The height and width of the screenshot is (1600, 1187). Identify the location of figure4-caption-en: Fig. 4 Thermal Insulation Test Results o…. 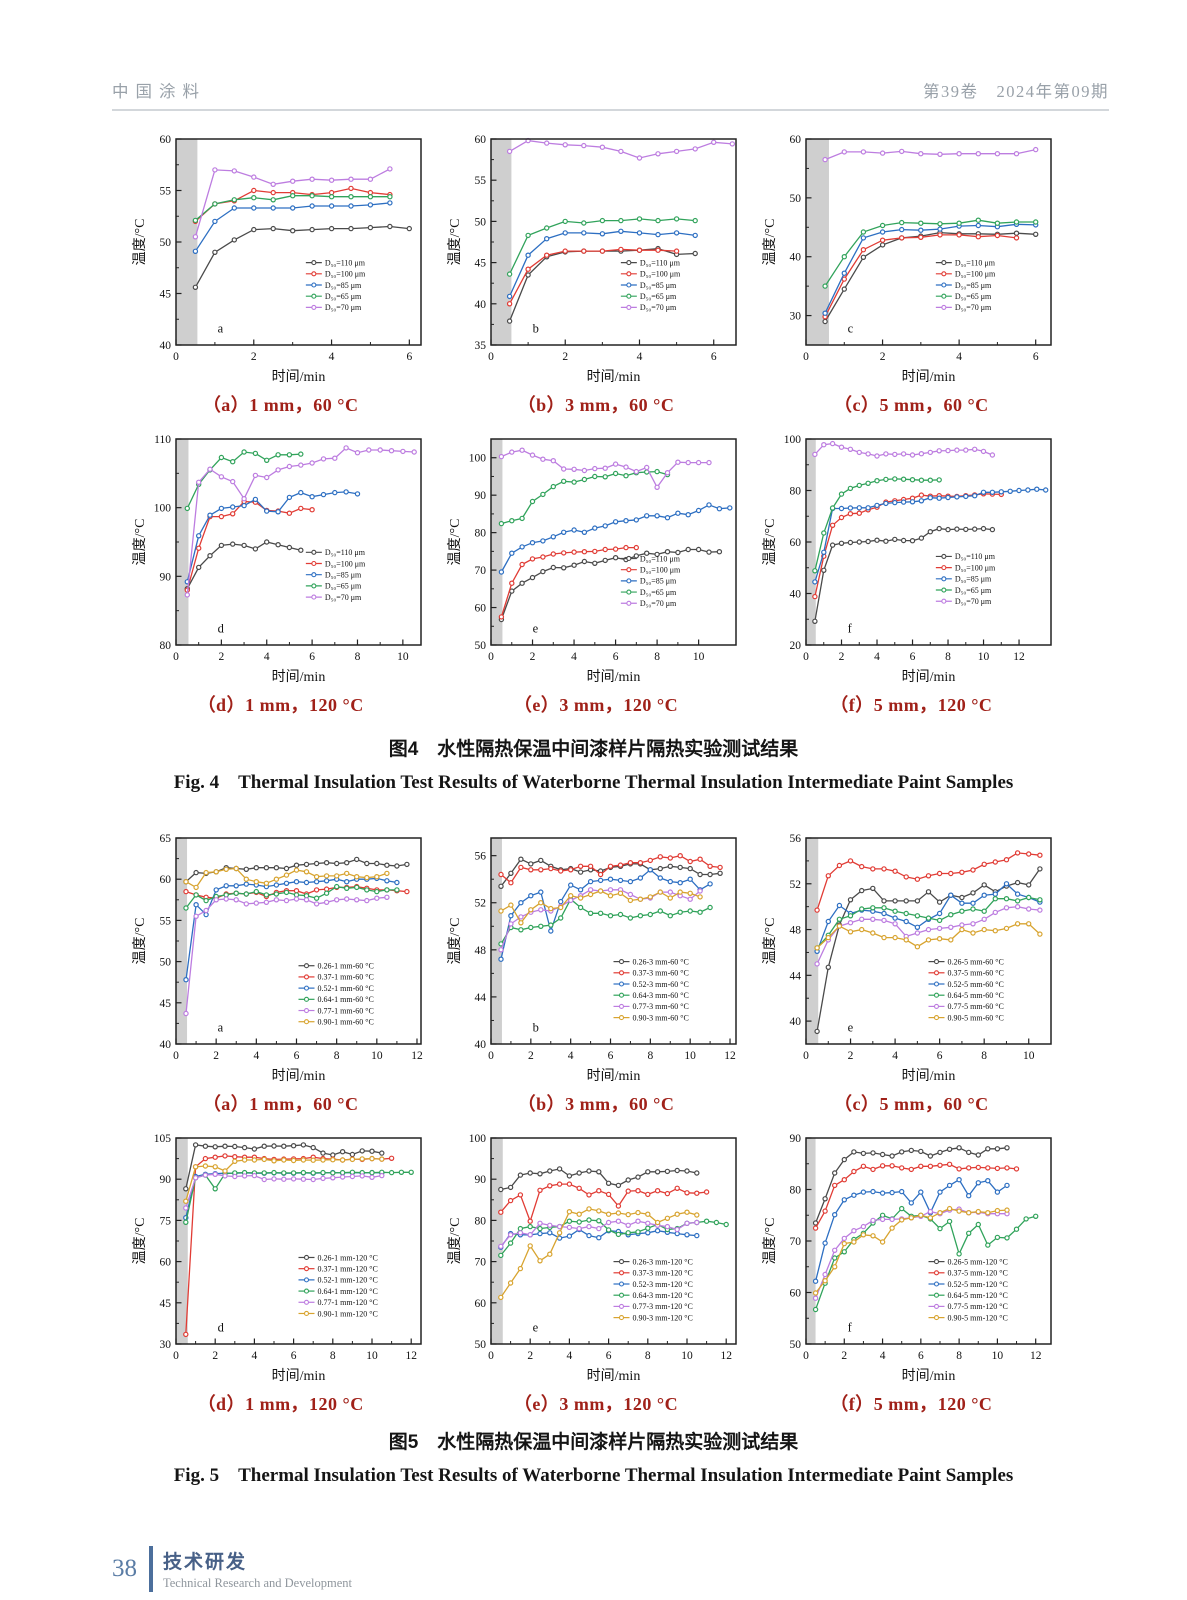
(593, 783).